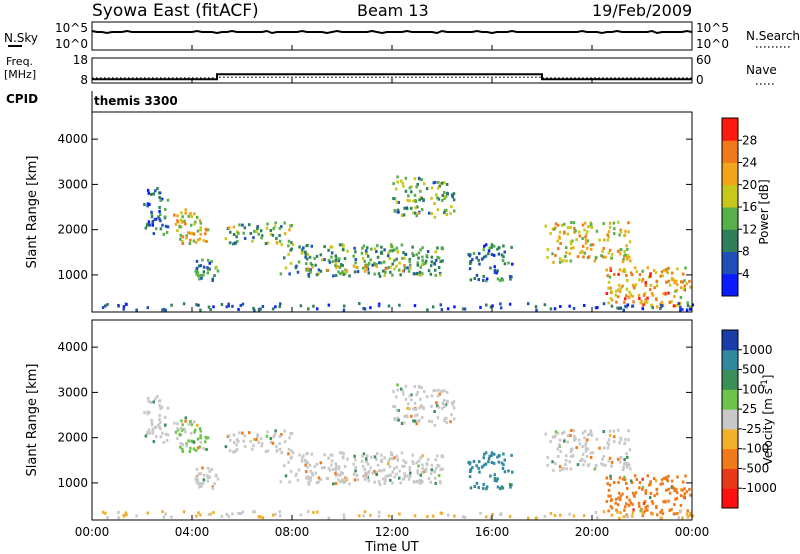 The image size is (800, 554). Describe the element at coordinates (592, 532) in the screenshot. I see `time-tick-label: 20:00` at that location.